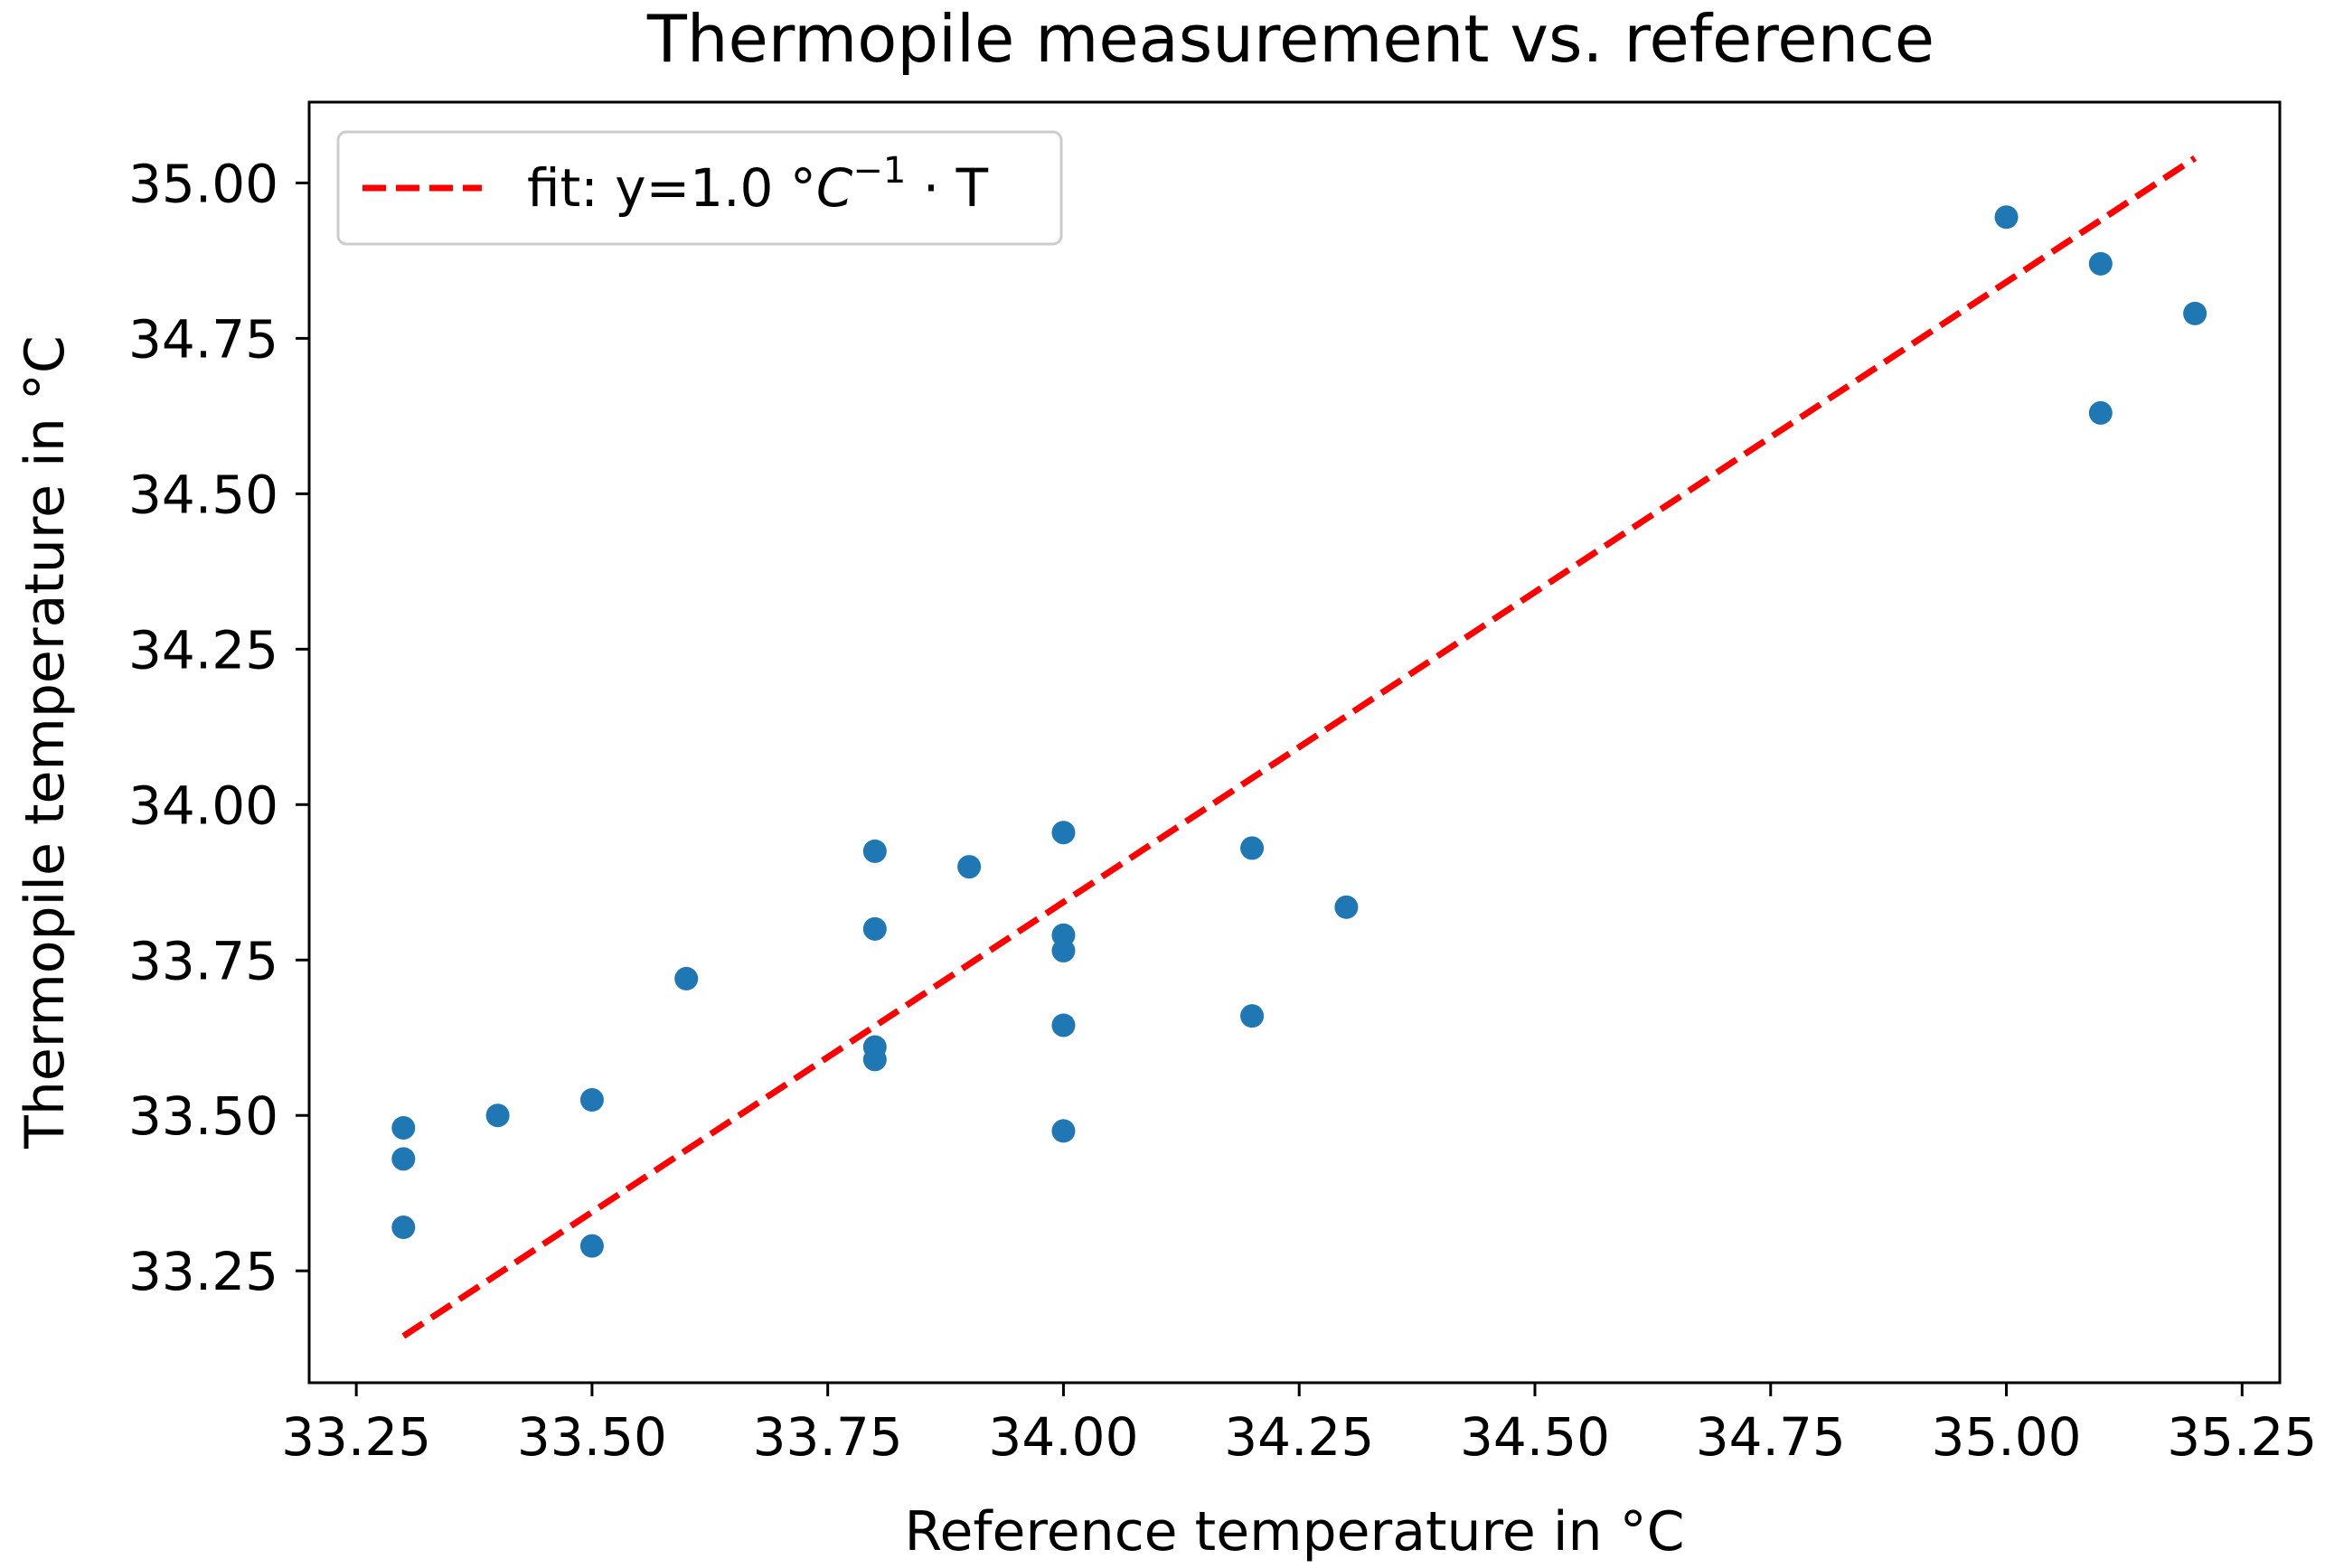 Image resolution: width=2325 pixels, height=1568 pixels. I want to click on legend-label-suffix: · T, so click(947, 188).